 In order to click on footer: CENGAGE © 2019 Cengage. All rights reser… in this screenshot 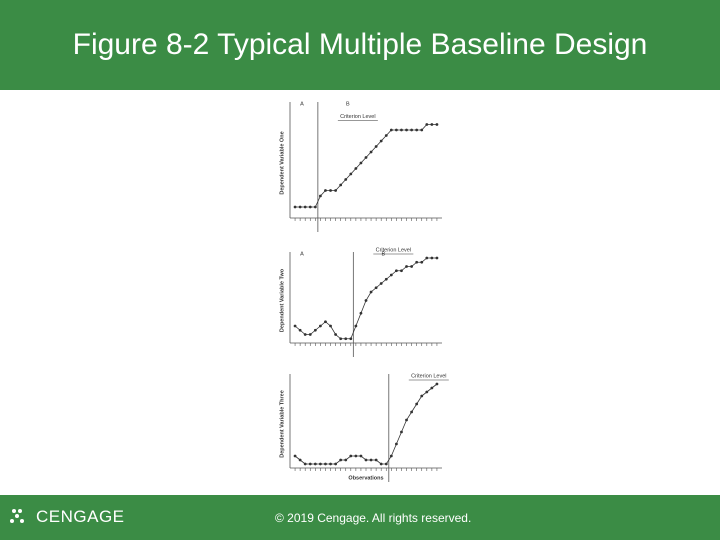, I will do `click(360, 517)`.